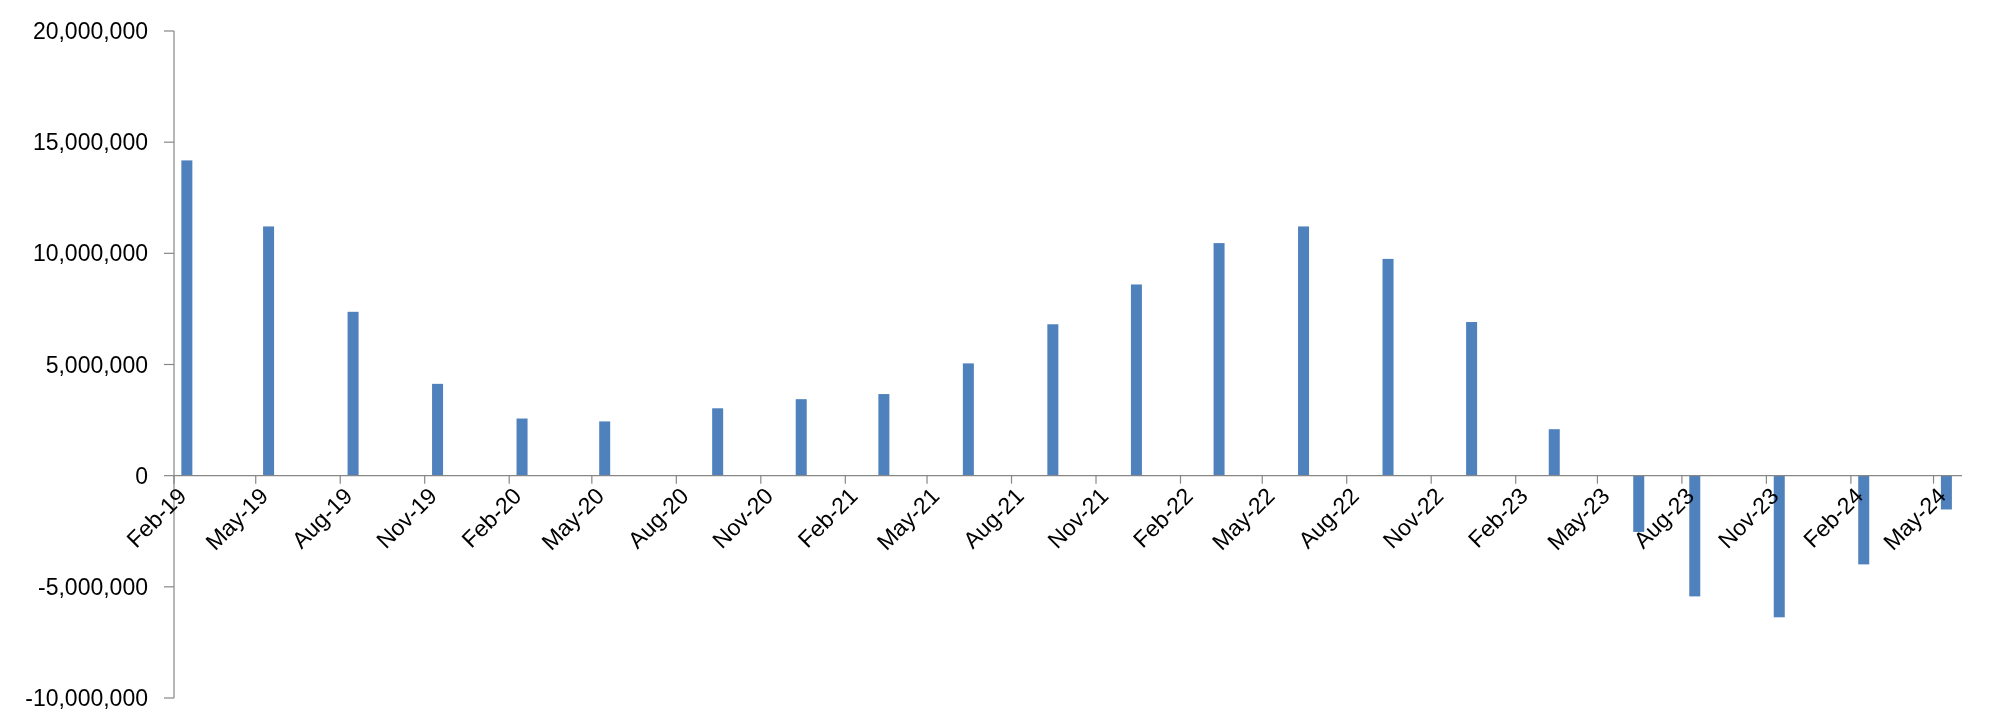  What do you see at coordinates (141, 475) in the screenshot?
I see `y-tick-label: 0` at bounding box center [141, 475].